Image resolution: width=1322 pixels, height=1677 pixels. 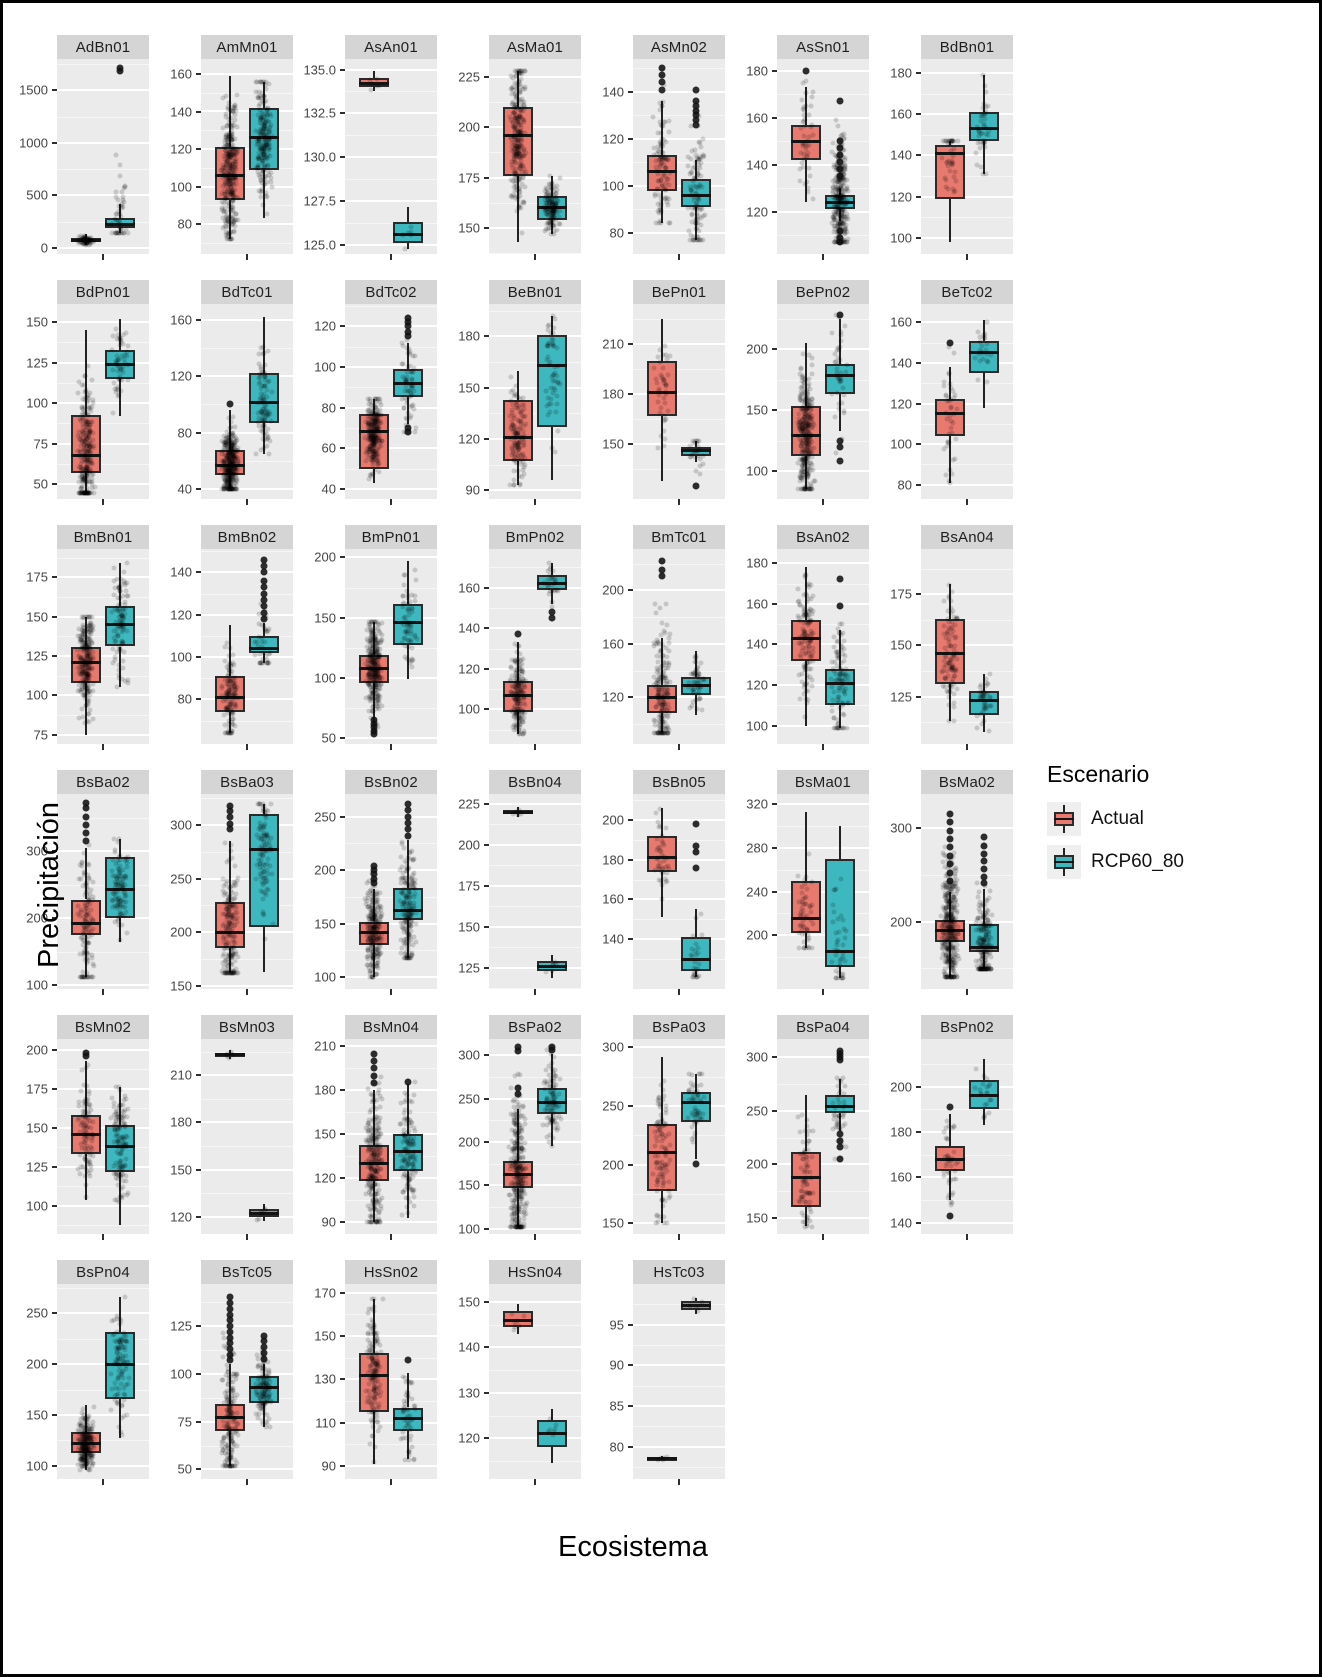 What do you see at coordinates (469, 1142) in the screenshot?
I see `y-tick-label: 200` at bounding box center [469, 1142].